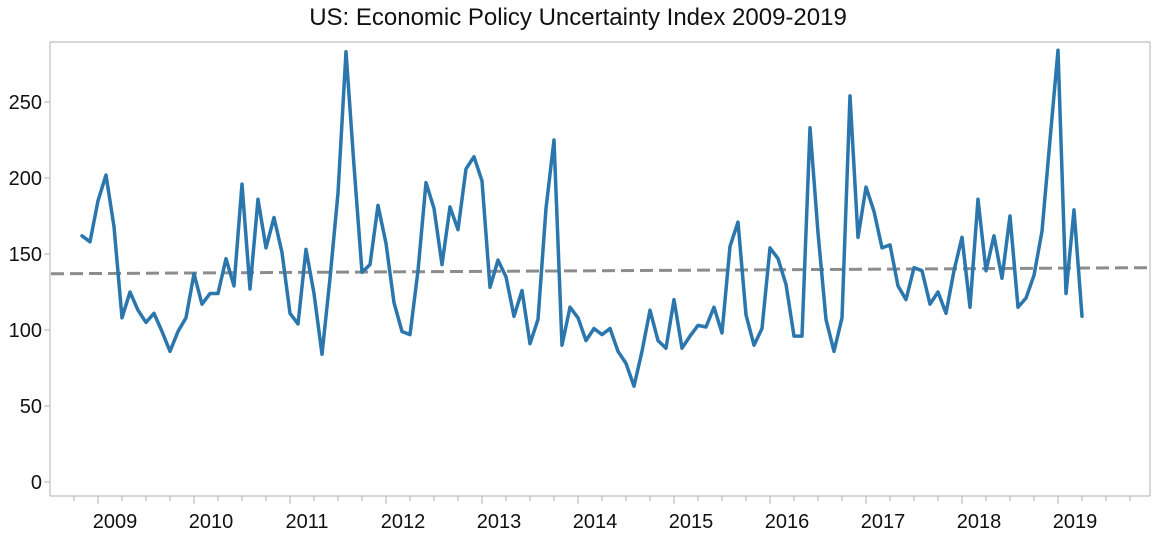 This screenshot has height=538, width=1156. I want to click on y-tick-label: 50, so click(31, 407).